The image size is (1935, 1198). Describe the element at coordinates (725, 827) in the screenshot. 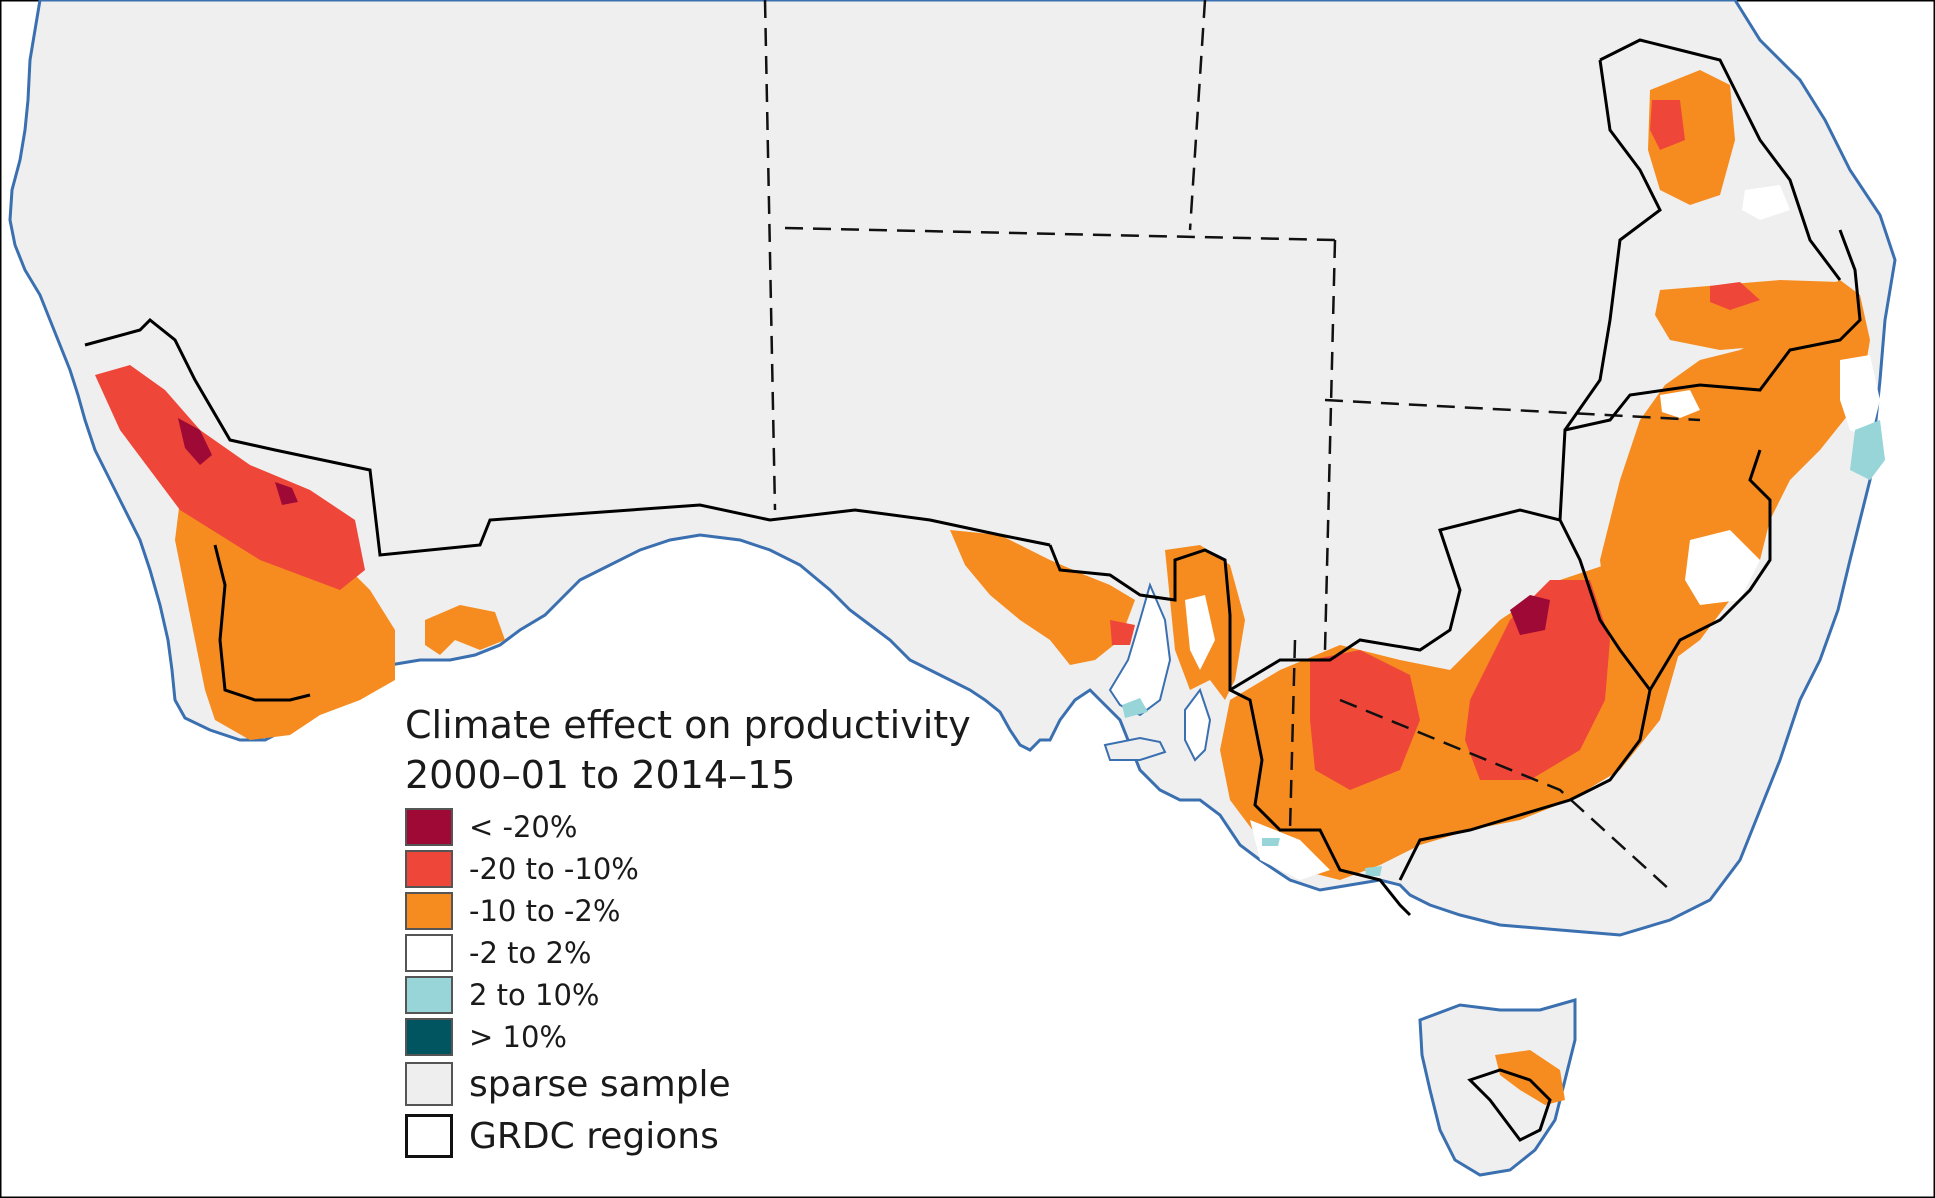

I see `legend-item: < -20%` at that location.